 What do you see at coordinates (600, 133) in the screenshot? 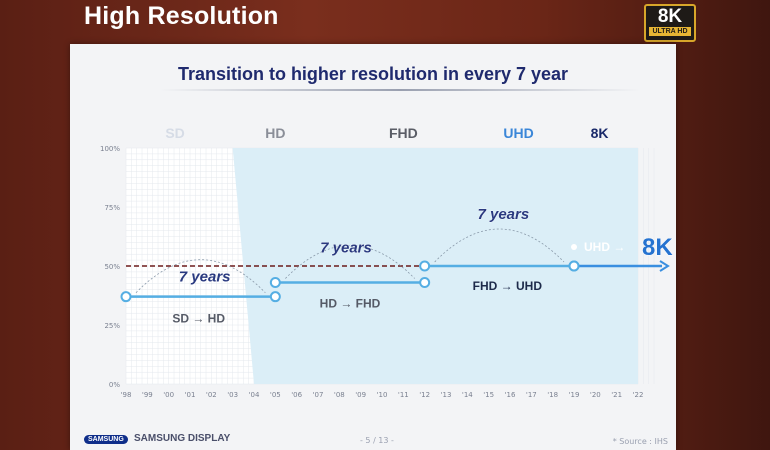
I see `series-label-8k: 8K` at bounding box center [600, 133].